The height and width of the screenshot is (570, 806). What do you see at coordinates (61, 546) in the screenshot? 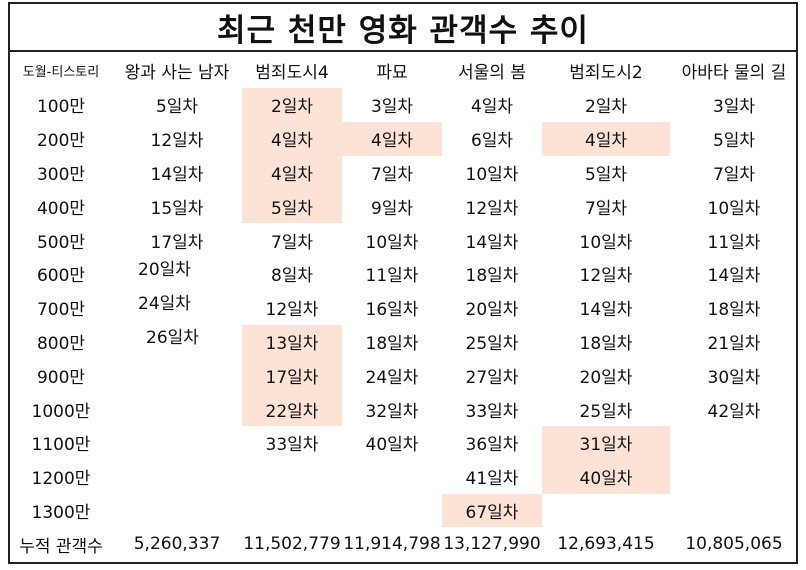
I see `total-label: 누적 관객수` at bounding box center [61, 546].